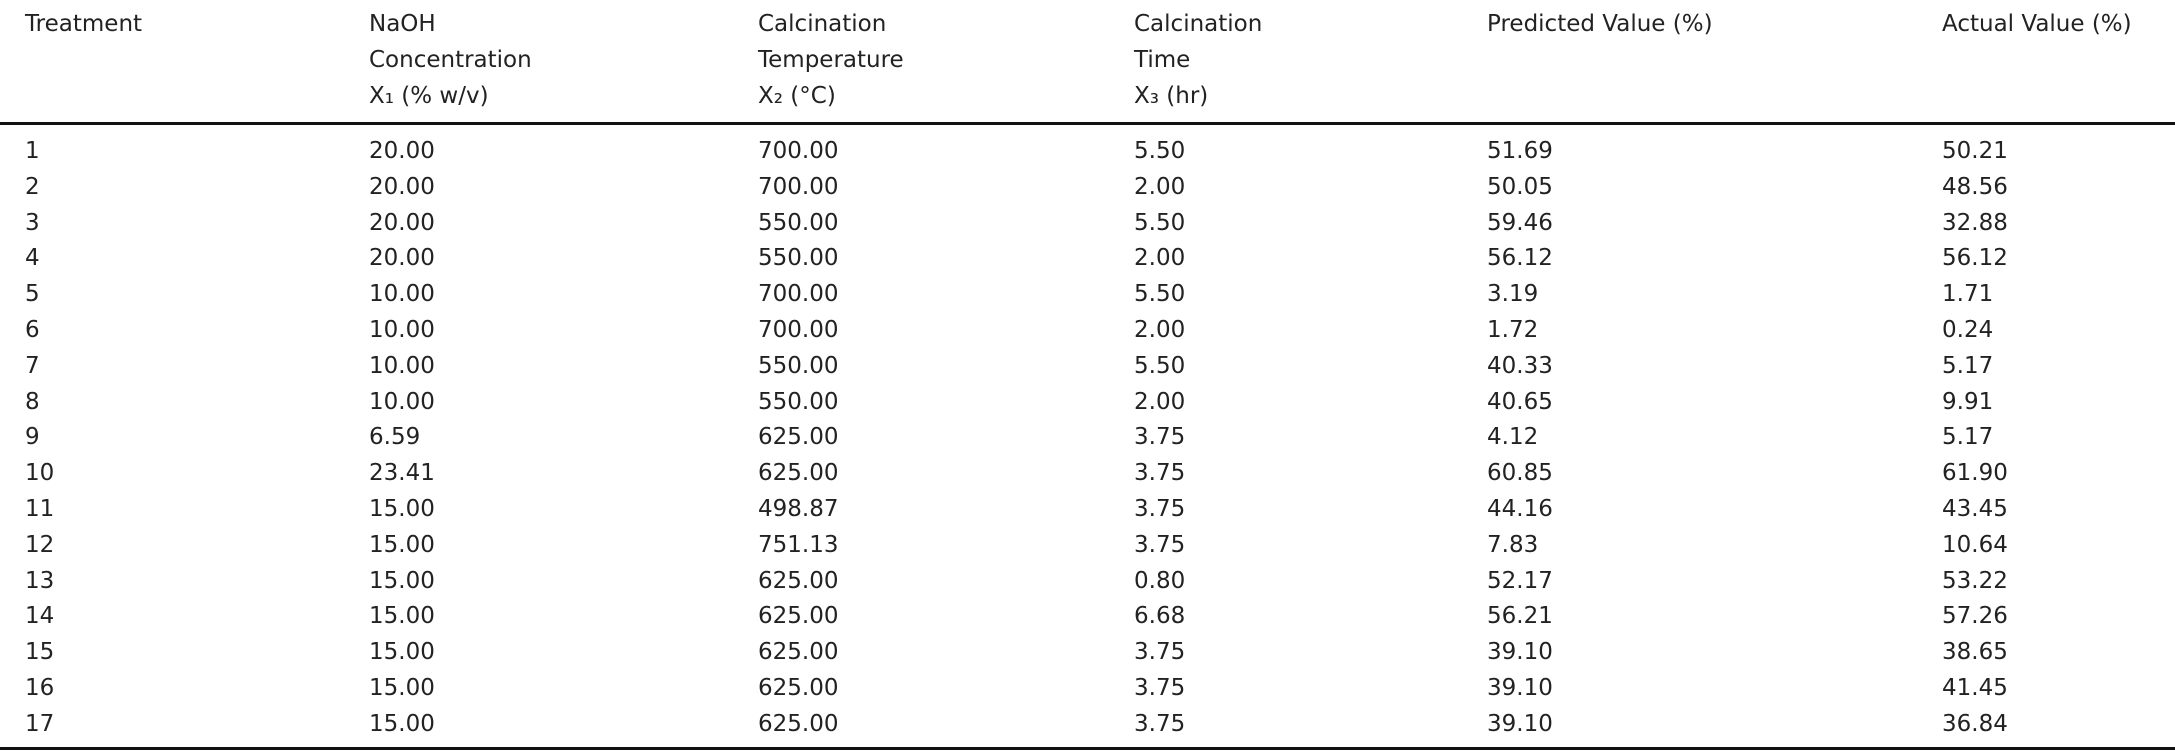  I want to click on column-header: Predicted Value (%), so click(1600, 24).